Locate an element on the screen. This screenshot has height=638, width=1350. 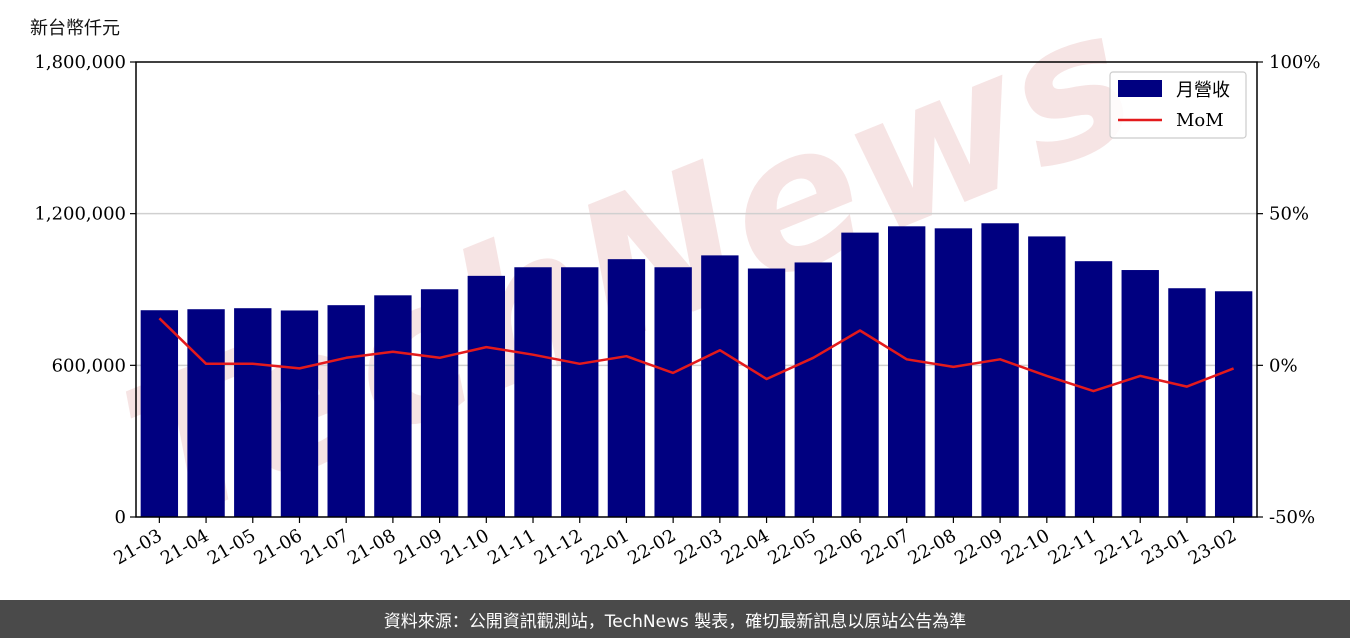
y-right-tick-label: 100% is located at coordinates (1294, 62).